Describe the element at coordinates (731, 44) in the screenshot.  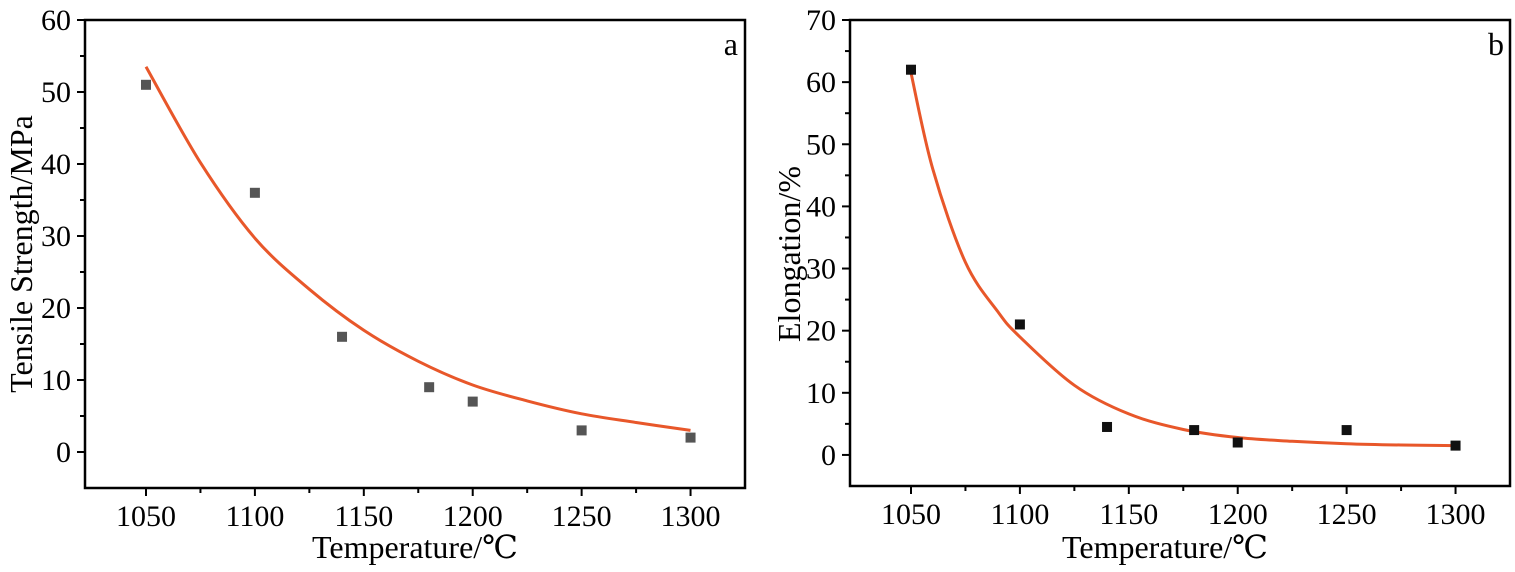
I see `panel-label: a` at that location.